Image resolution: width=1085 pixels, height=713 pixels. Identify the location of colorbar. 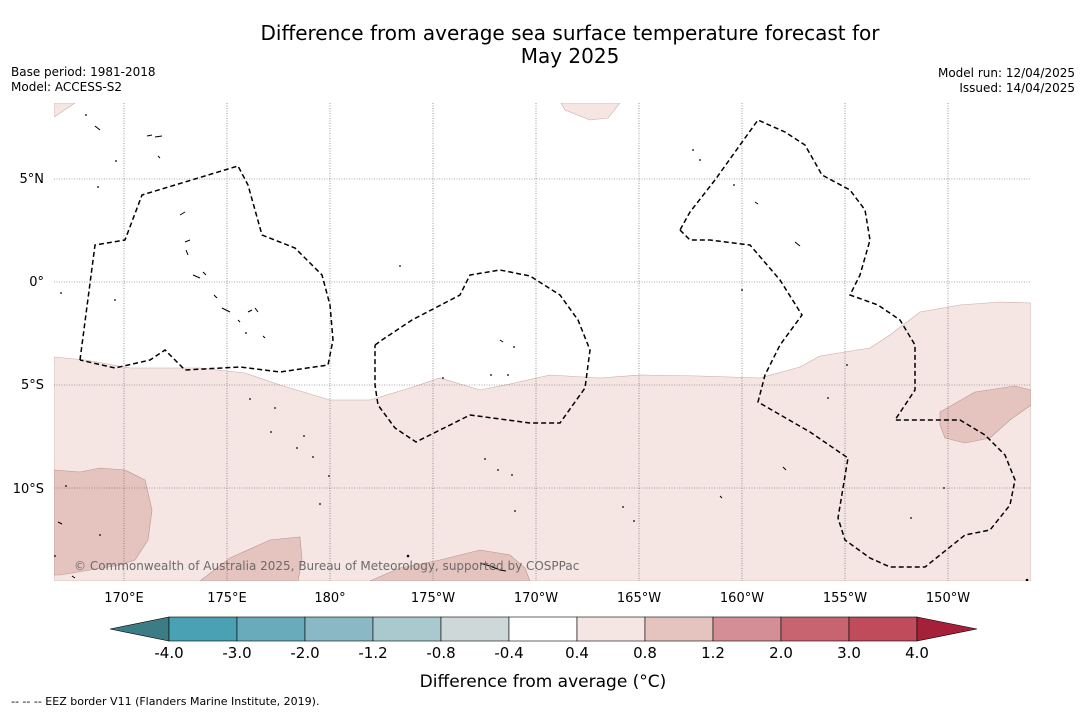
(543, 629).